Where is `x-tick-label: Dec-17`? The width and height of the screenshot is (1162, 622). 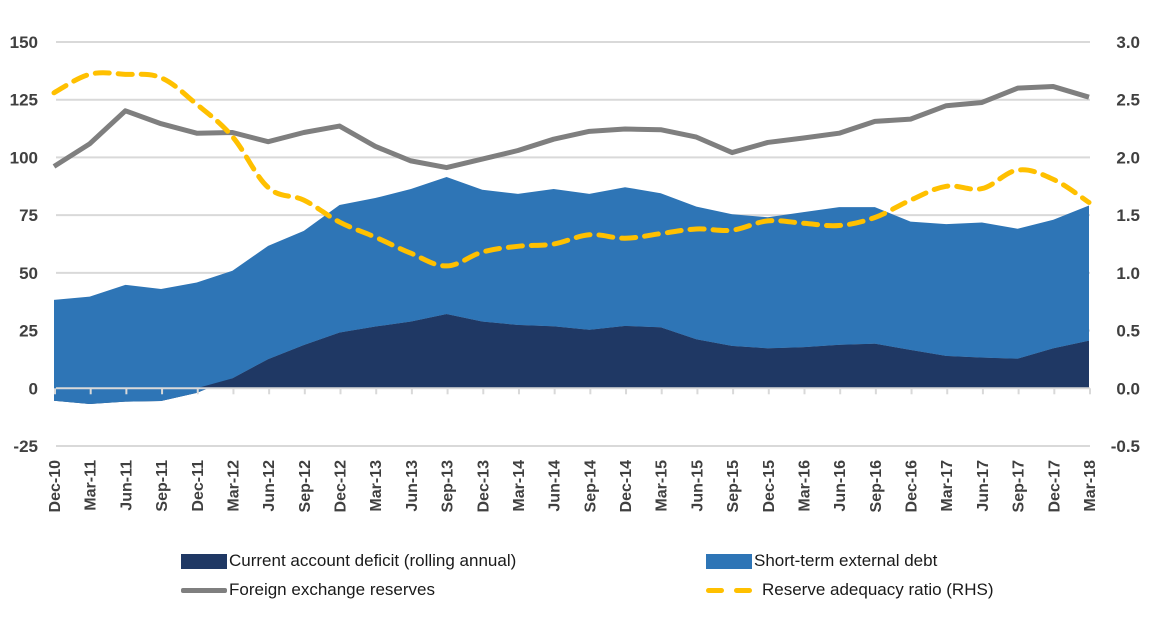
x-tick-label: Dec-17 is located at coordinates (1054, 486).